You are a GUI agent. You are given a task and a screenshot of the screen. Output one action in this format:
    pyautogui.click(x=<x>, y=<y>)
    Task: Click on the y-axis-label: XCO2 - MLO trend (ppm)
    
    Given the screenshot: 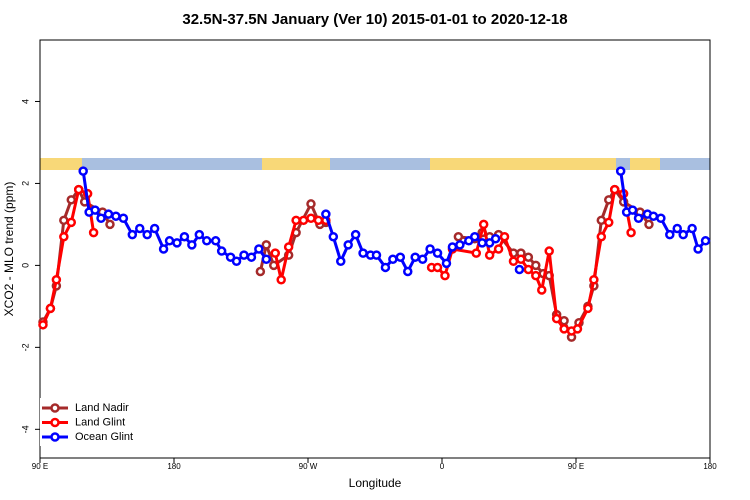 What is the action you would take?
    pyautogui.click(x=9, y=249)
    